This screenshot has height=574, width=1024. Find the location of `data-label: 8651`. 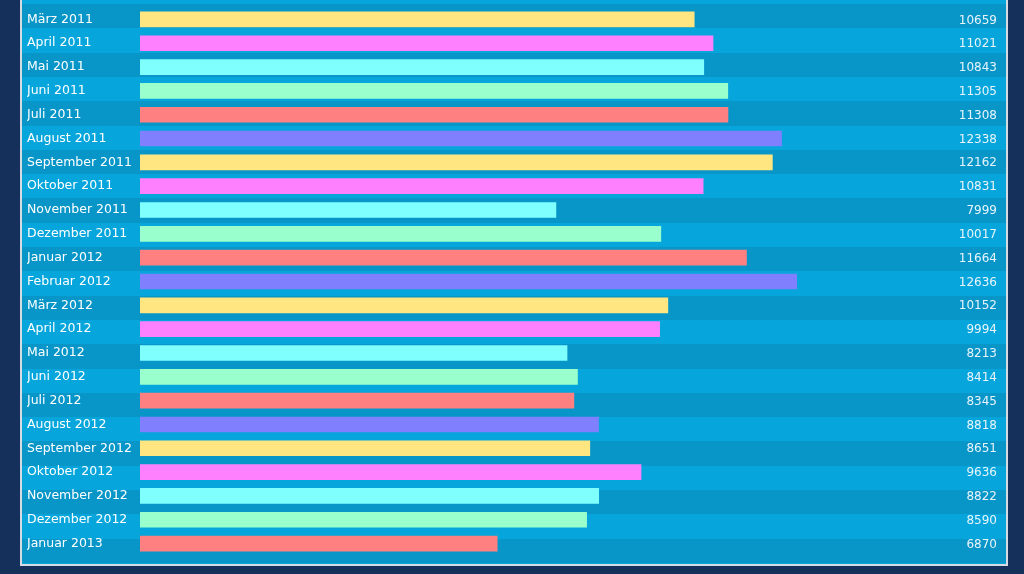

data-label: 8651 is located at coordinates (981, 448).